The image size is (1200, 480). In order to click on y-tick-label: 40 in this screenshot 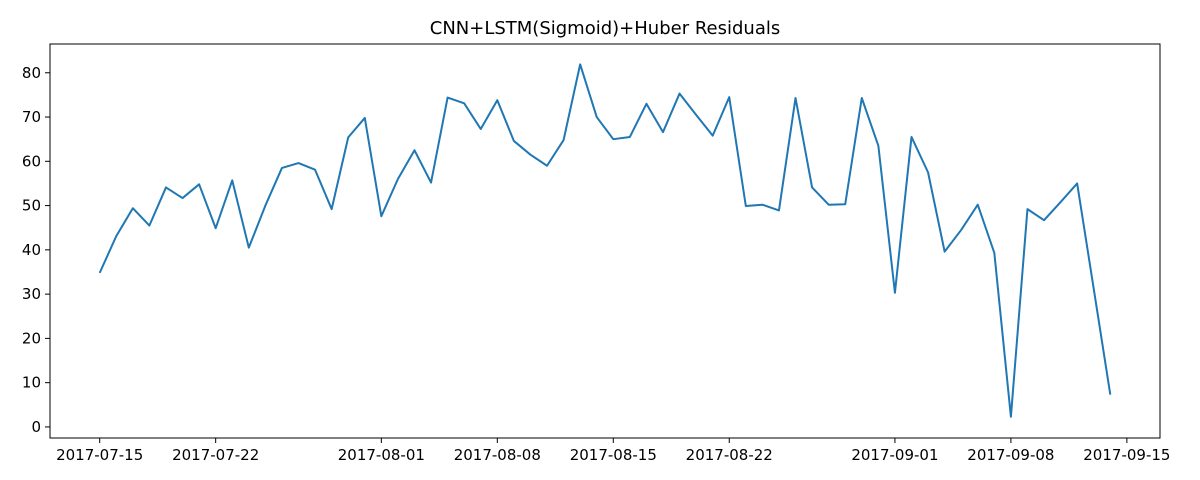, I will do `click(31, 250)`.